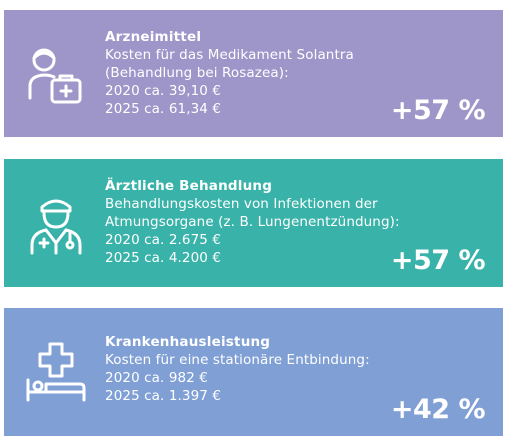 The width and height of the screenshot is (517, 444). Describe the element at coordinates (153, 37) in the screenshot. I see `card-title: Arzneimittel` at that location.